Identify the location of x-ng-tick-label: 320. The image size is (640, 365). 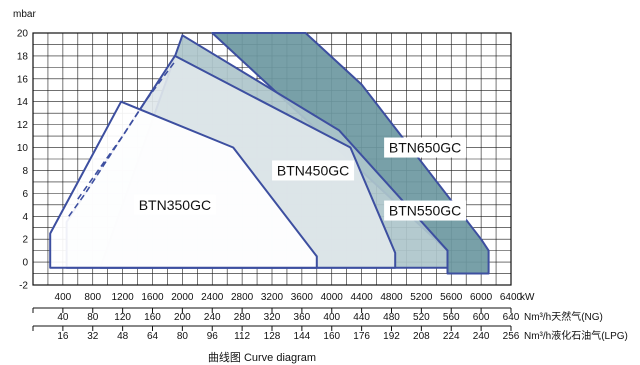
(272, 317).